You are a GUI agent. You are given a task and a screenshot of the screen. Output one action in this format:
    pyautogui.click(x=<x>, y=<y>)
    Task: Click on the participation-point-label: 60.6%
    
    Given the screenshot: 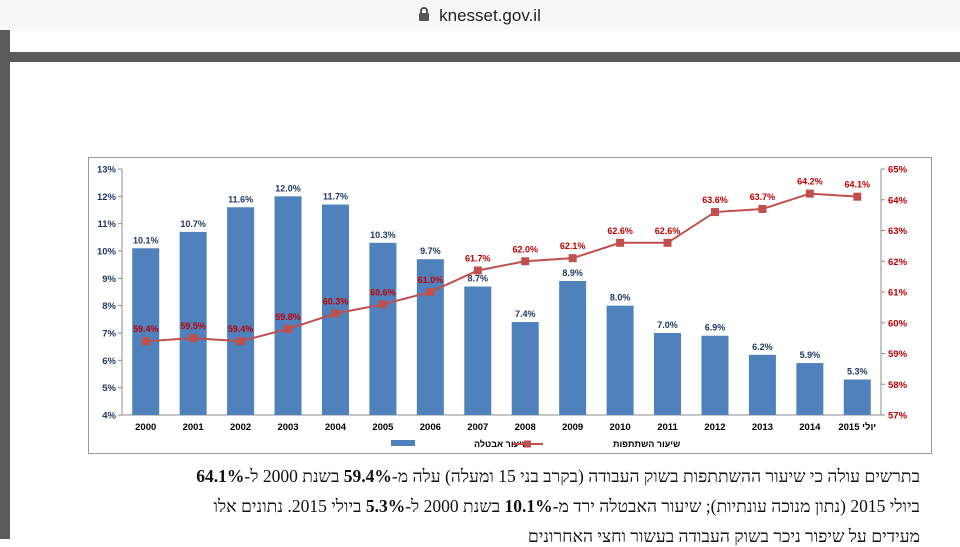 What is the action you would take?
    pyautogui.click(x=383, y=292)
    